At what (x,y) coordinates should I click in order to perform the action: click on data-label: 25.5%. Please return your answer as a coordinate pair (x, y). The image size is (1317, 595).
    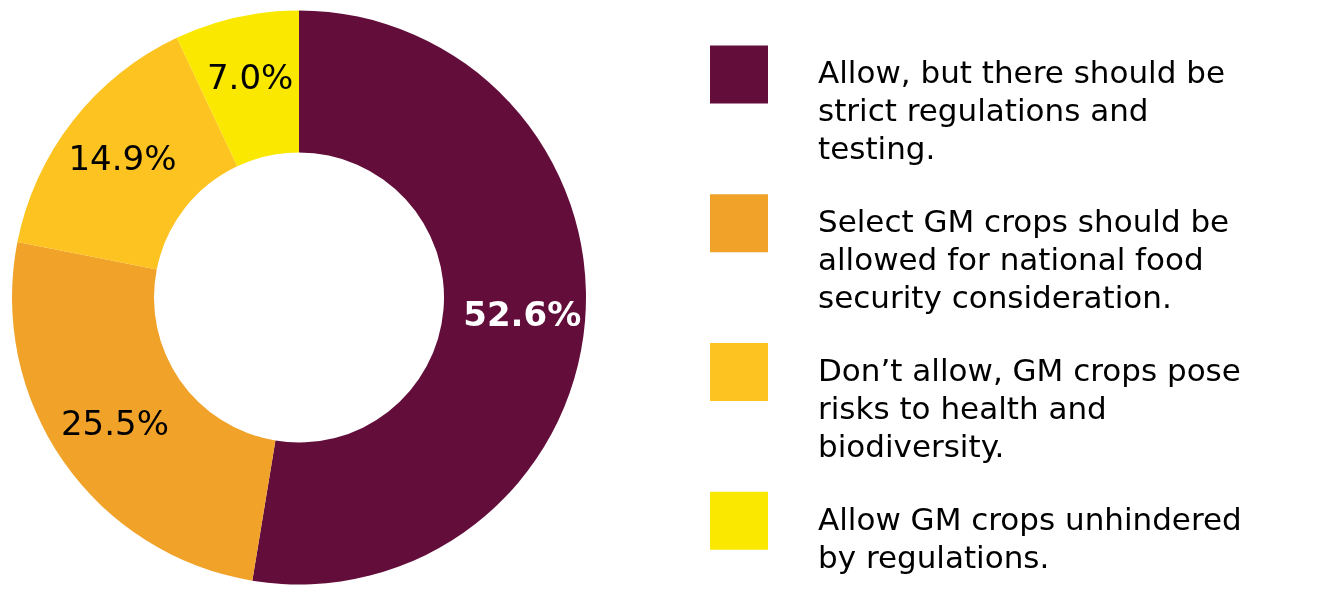
    Looking at the image, I should click on (114, 423).